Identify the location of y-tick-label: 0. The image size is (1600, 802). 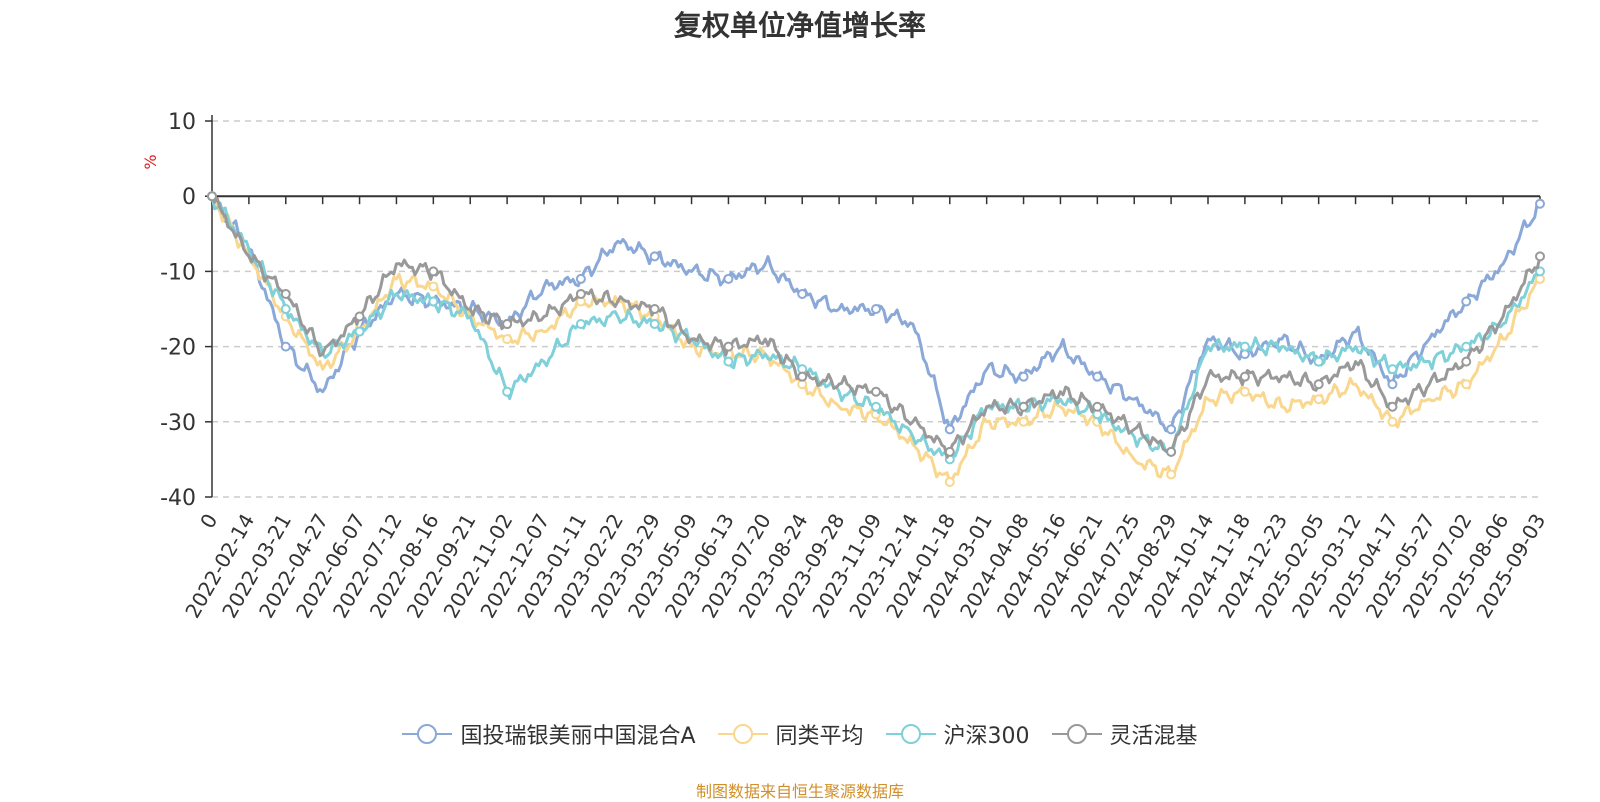
(189, 197).